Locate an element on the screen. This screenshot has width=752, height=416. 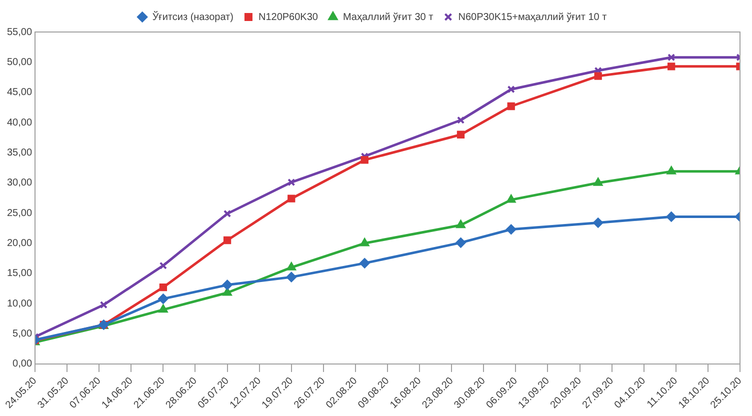
y-tick-label: 0,00 is located at coordinates (22, 364).